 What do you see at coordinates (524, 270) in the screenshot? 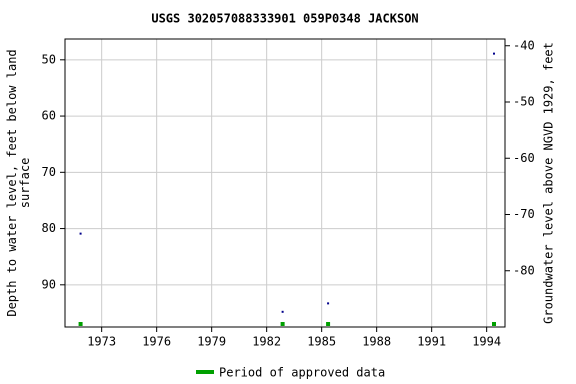
I see `y2-tick-label: -80` at bounding box center [524, 270].